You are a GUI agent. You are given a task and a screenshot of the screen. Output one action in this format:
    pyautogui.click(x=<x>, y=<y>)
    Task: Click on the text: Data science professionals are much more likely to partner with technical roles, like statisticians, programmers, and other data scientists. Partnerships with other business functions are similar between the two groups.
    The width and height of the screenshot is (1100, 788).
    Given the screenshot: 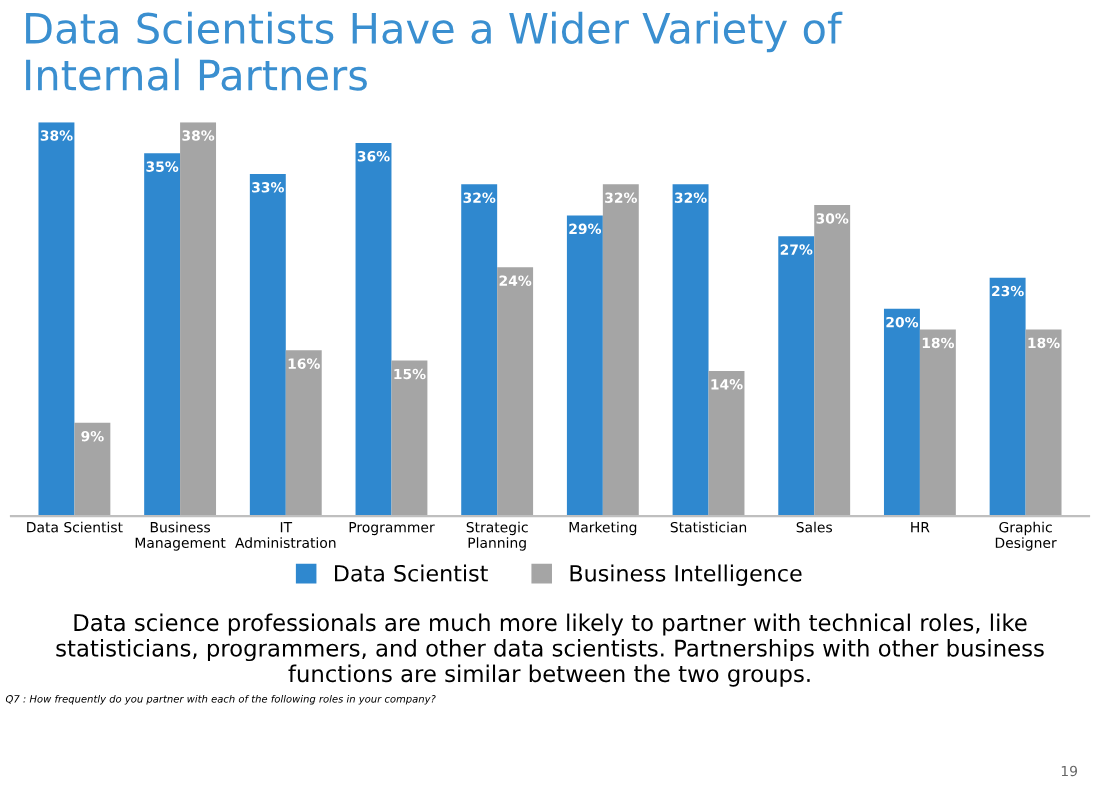 What is the action you would take?
    pyautogui.click(x=550, y=650)
    